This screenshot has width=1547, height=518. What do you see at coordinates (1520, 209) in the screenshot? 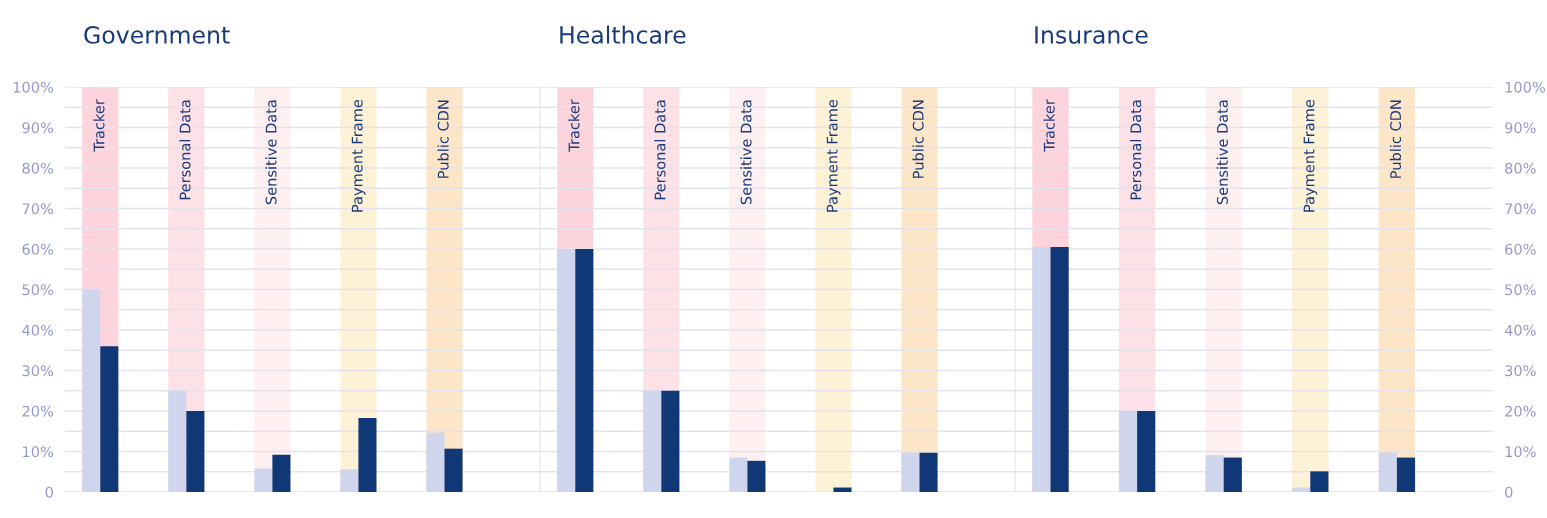
I see `y2-tick-label: 70%` at bounding box center [1520, 209].